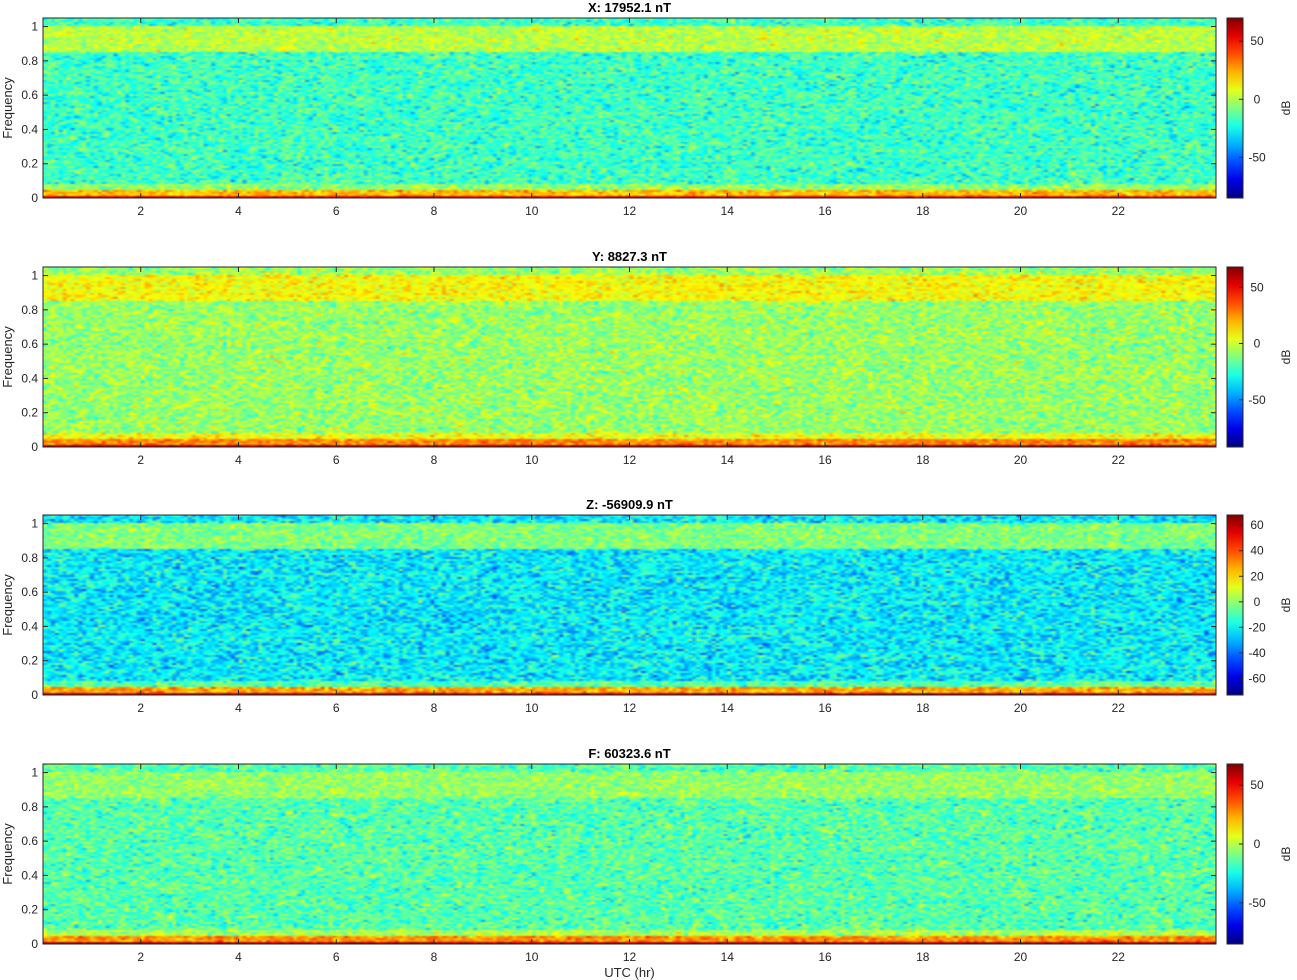  Describe the element at coordinates (1257, 653) in the screenshot. I see `colorbar-tick-label: -40` at that location.